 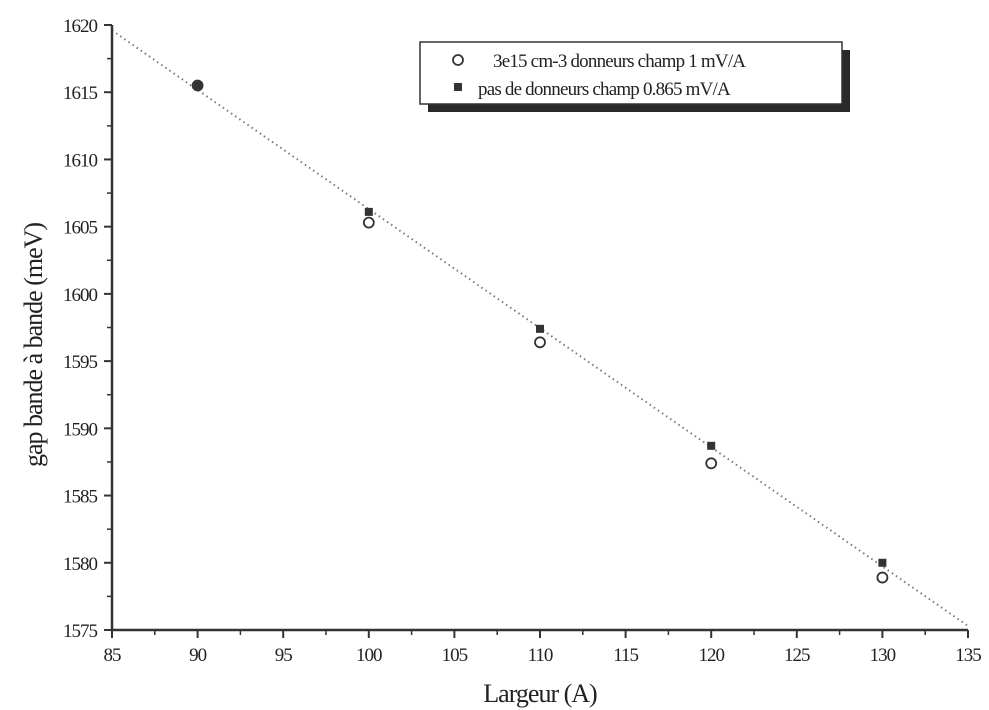 I want to click on x-tick-label: 85, so click(x=113, y=655).